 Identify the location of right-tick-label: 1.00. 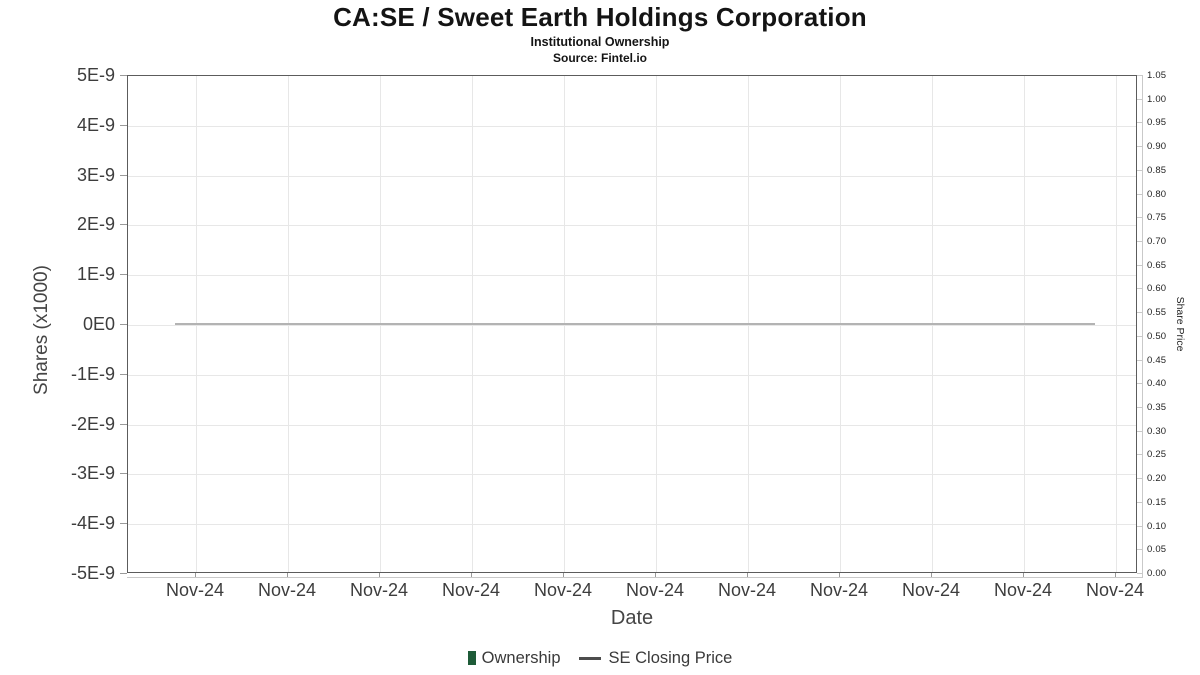
(1157, 99).